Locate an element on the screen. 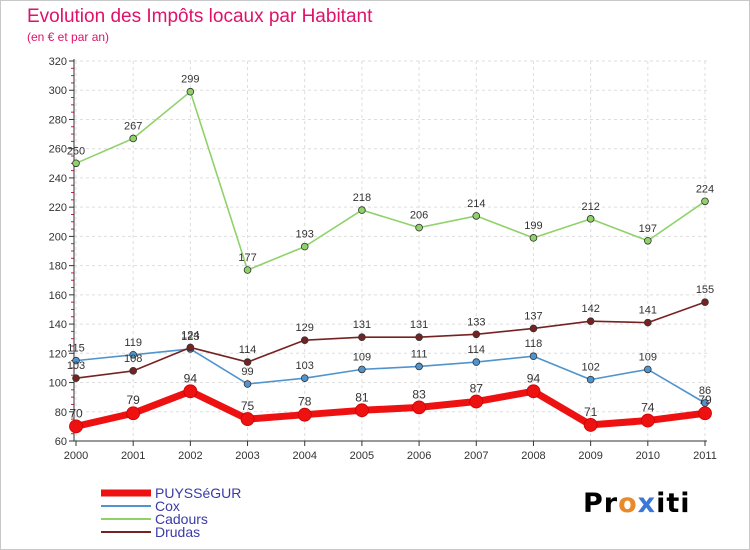  data-label: 133 is located at coordinates (476, 322).